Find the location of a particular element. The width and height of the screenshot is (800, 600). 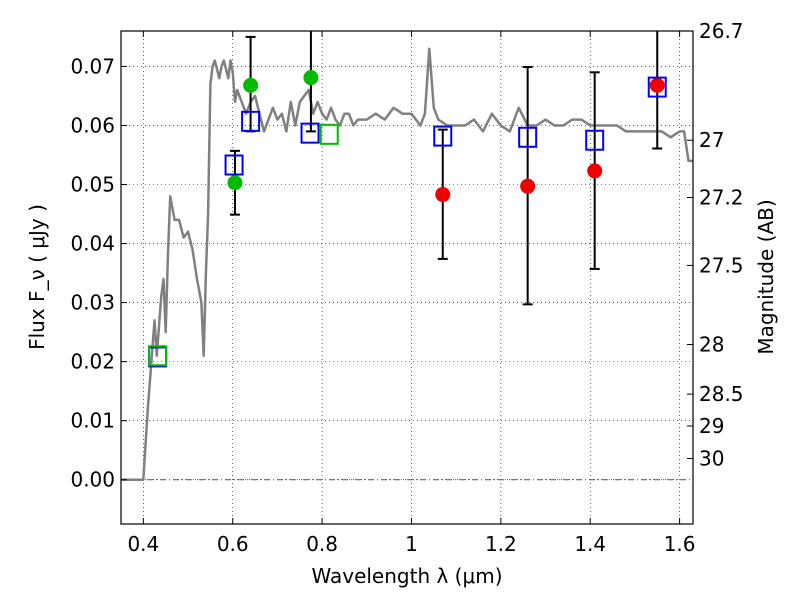

y-tick-label-1: 0.01 is located at coordinates (92, 421).